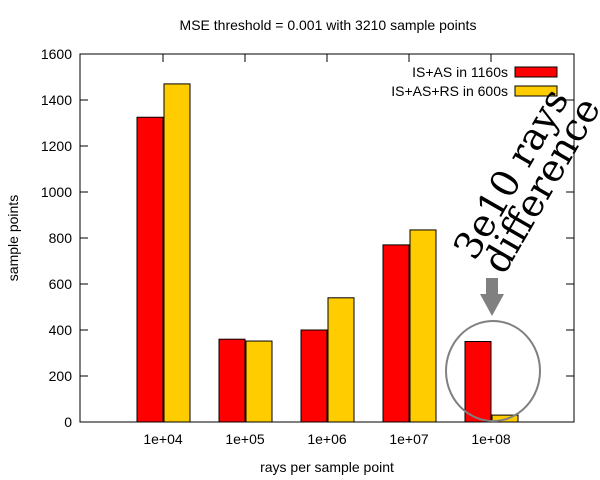  What do you see at coordinates (460, 72) in the screenshot?
I see `legend-label: IS+AS in 1160s` at bounding box center [460, 72].